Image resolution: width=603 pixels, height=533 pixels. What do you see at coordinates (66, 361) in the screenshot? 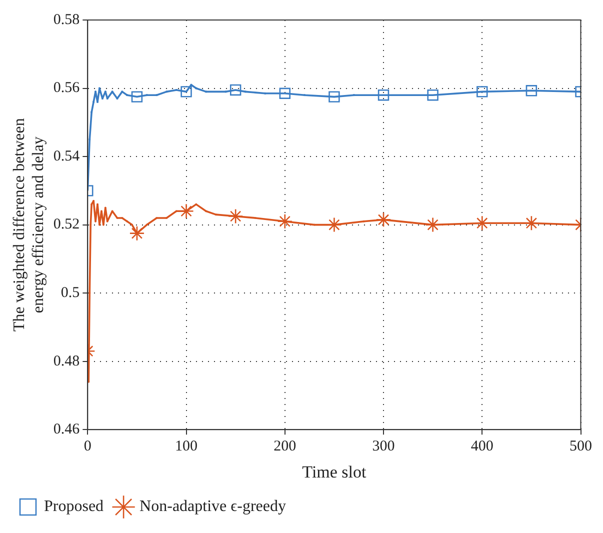
I see `y-tick-label: 0.48` at bounding box center [66, 361].